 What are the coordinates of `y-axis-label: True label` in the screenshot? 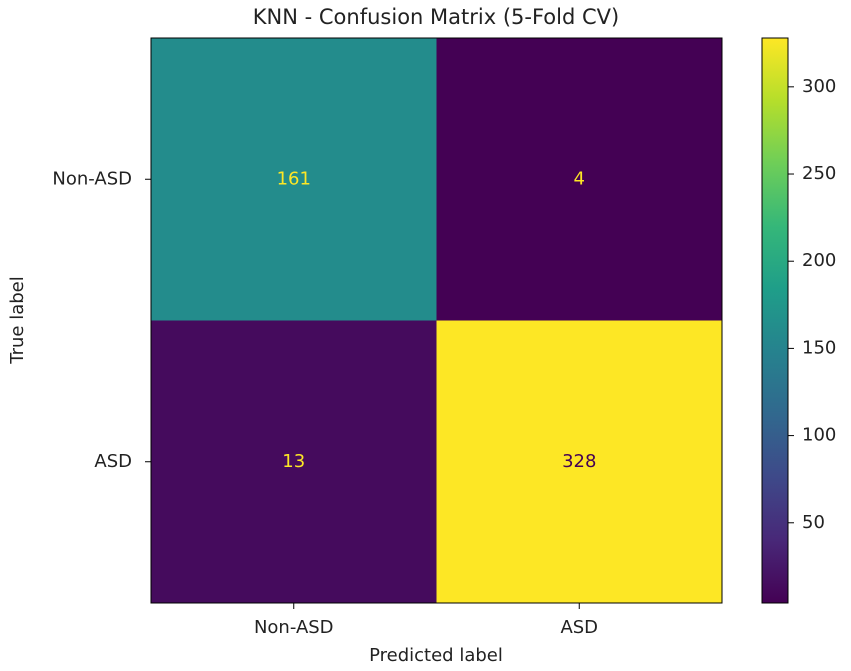 It's located at (17, 320).